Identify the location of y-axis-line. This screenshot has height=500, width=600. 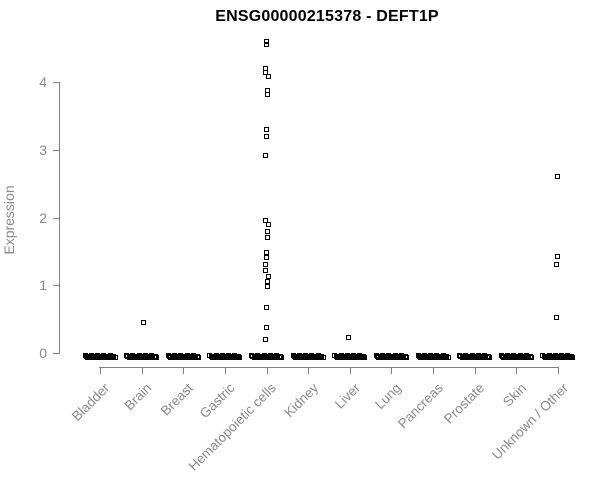
(59, 218).